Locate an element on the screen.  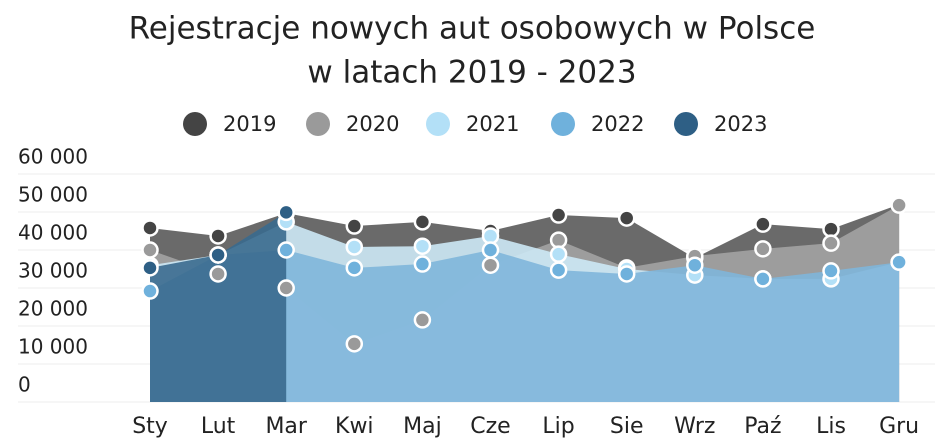
area is located at coordinates (218, 307).